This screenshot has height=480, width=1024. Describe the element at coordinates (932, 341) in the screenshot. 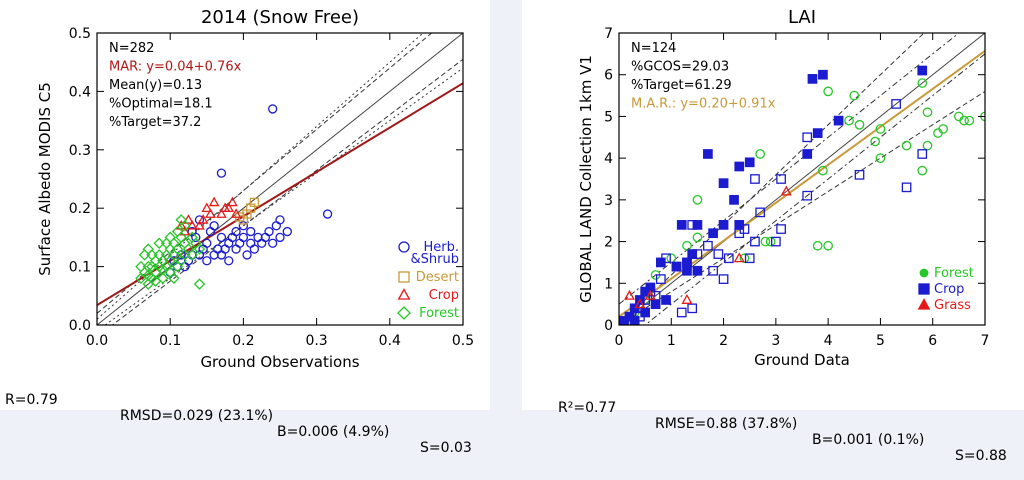

I see `x-tick-label: 6` at that location.